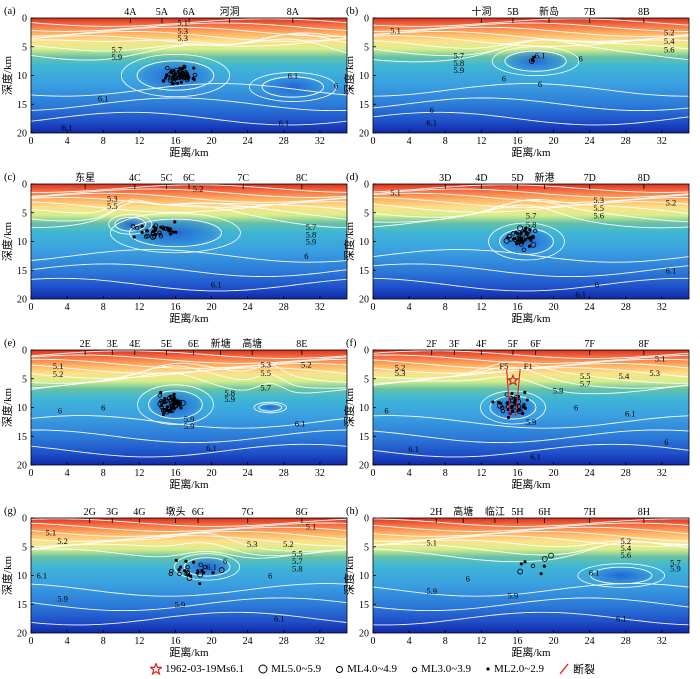 The width and height of the screenshot is (700, 679). Describe the element at coordinates (549, 11) in the screenshot. I see `profile-label: 新岛` at that location.